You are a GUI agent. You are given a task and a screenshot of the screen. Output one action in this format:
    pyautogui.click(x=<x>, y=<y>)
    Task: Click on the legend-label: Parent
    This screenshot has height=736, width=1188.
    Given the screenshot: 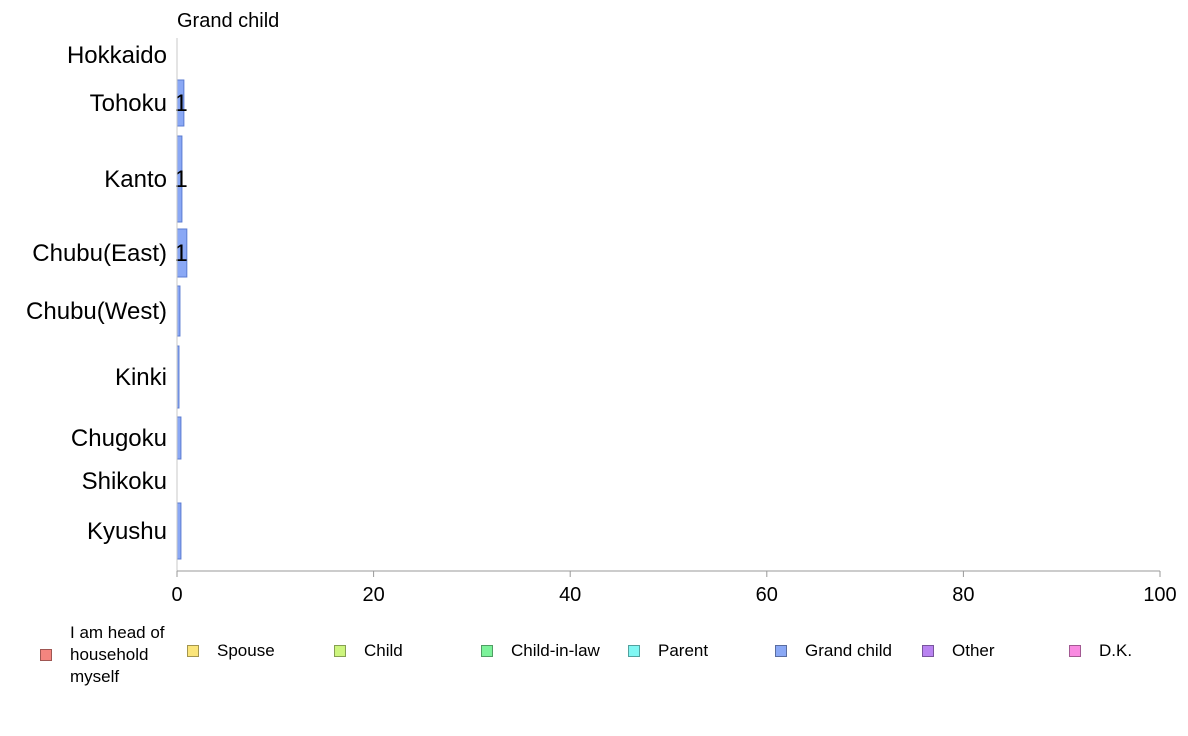 What is the action you would take?
    pyautogui.click(x=683, y=650)
    